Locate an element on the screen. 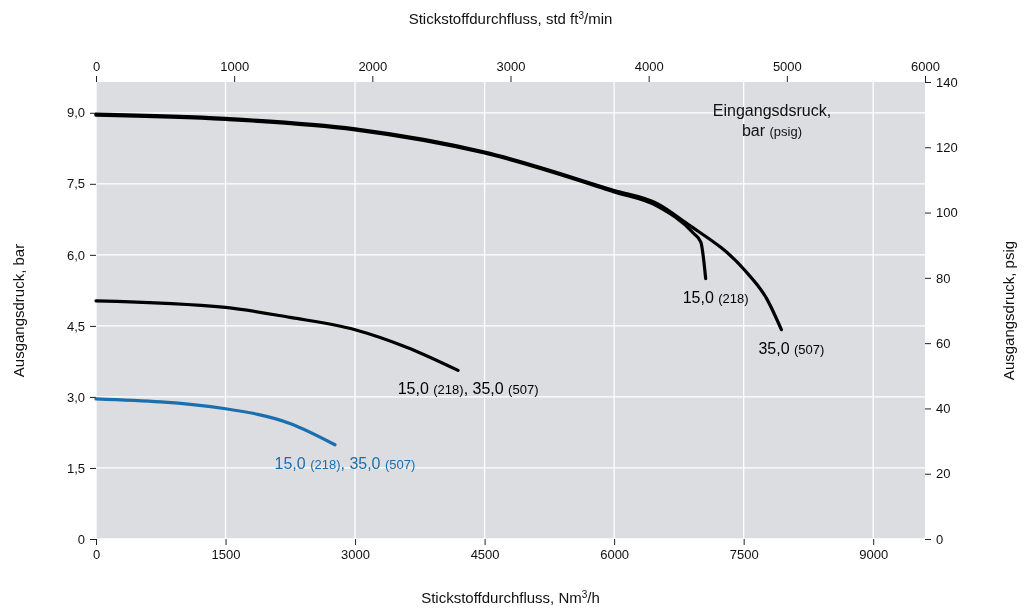 This screenshot has width=1024, height=611. y2-tick-label: 80 is located at coordinates (943, 278).